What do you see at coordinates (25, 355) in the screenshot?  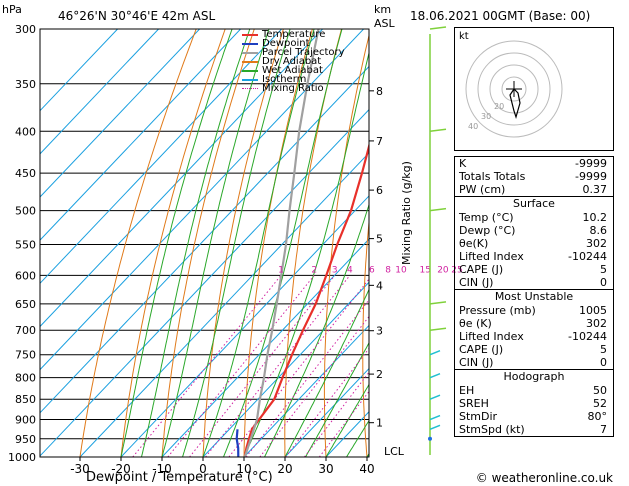 I see `pressure-tick-label: 750` at bounding box center [25, 355].